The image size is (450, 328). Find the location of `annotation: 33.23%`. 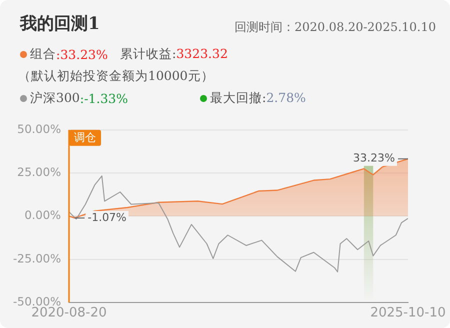

annotation: 33.23% is located at coordinates (374, 158).